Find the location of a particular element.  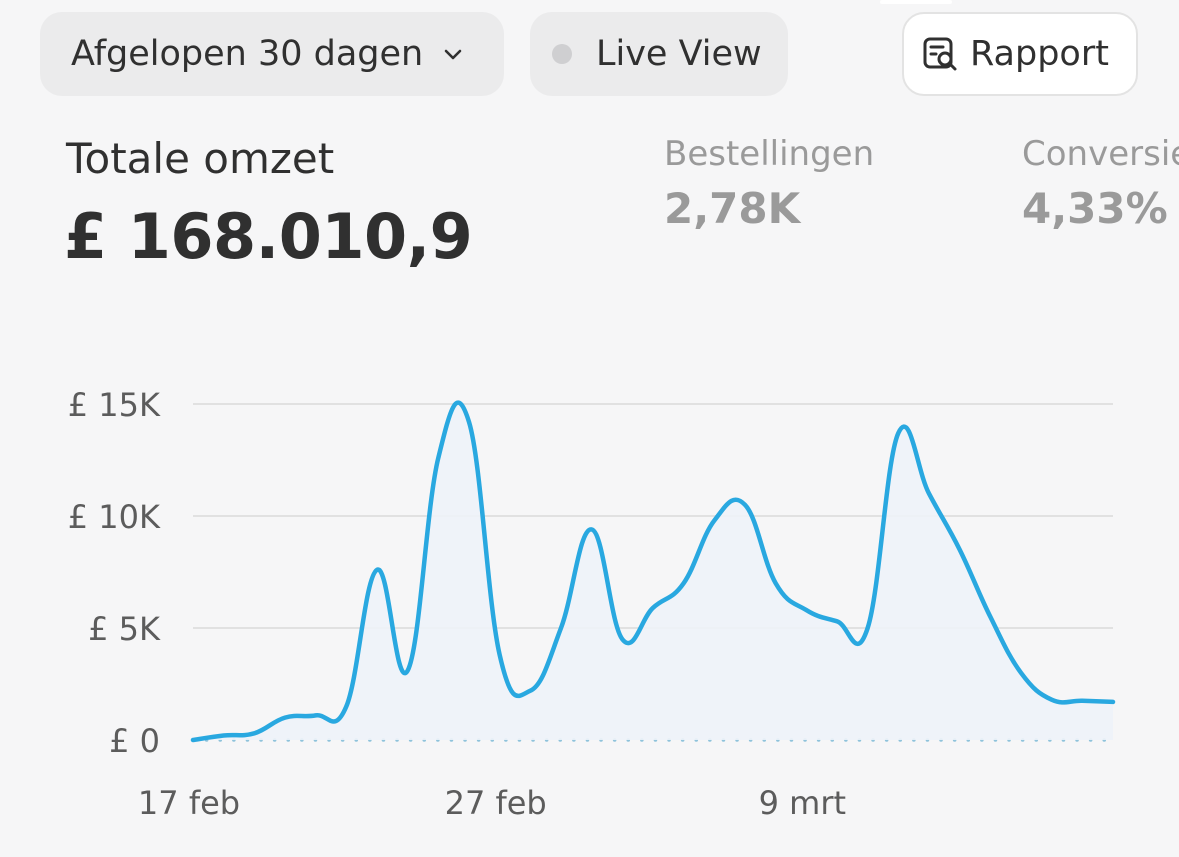

report-search-icon is located at coordinates (941, 54).